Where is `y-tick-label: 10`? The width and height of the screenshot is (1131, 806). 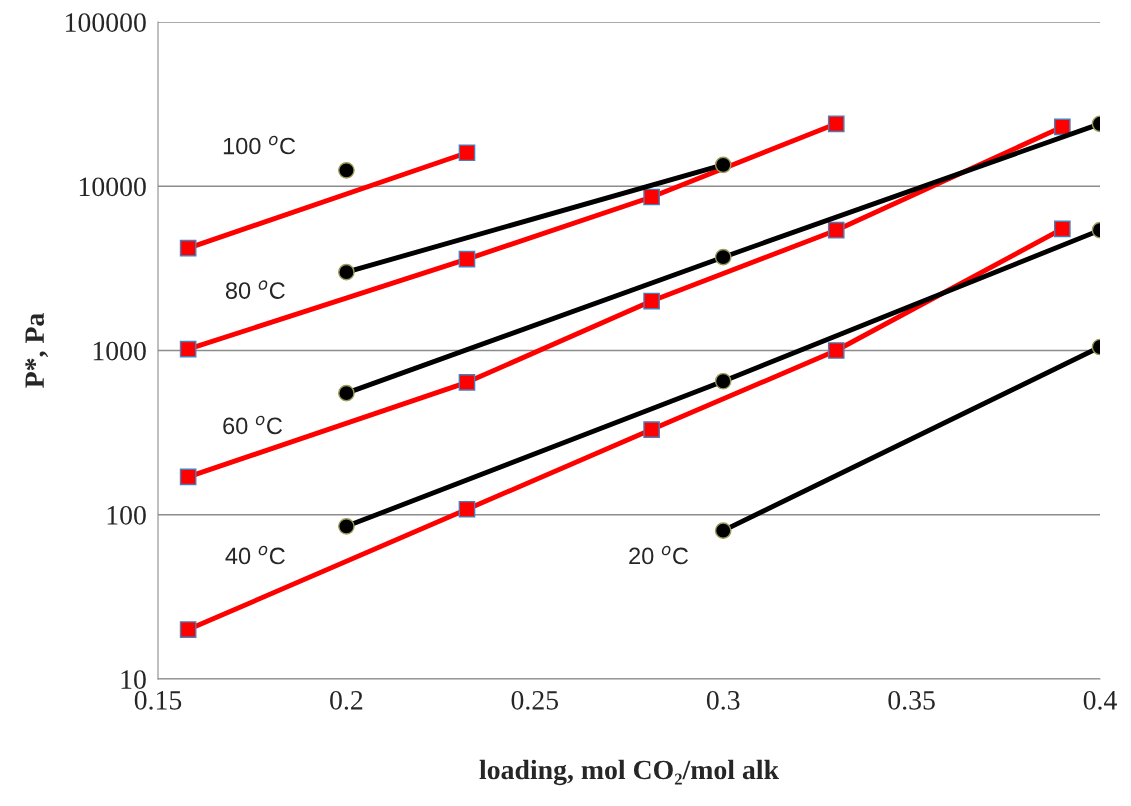
y-tick-label: 10 is located at coordinates (133, 679).